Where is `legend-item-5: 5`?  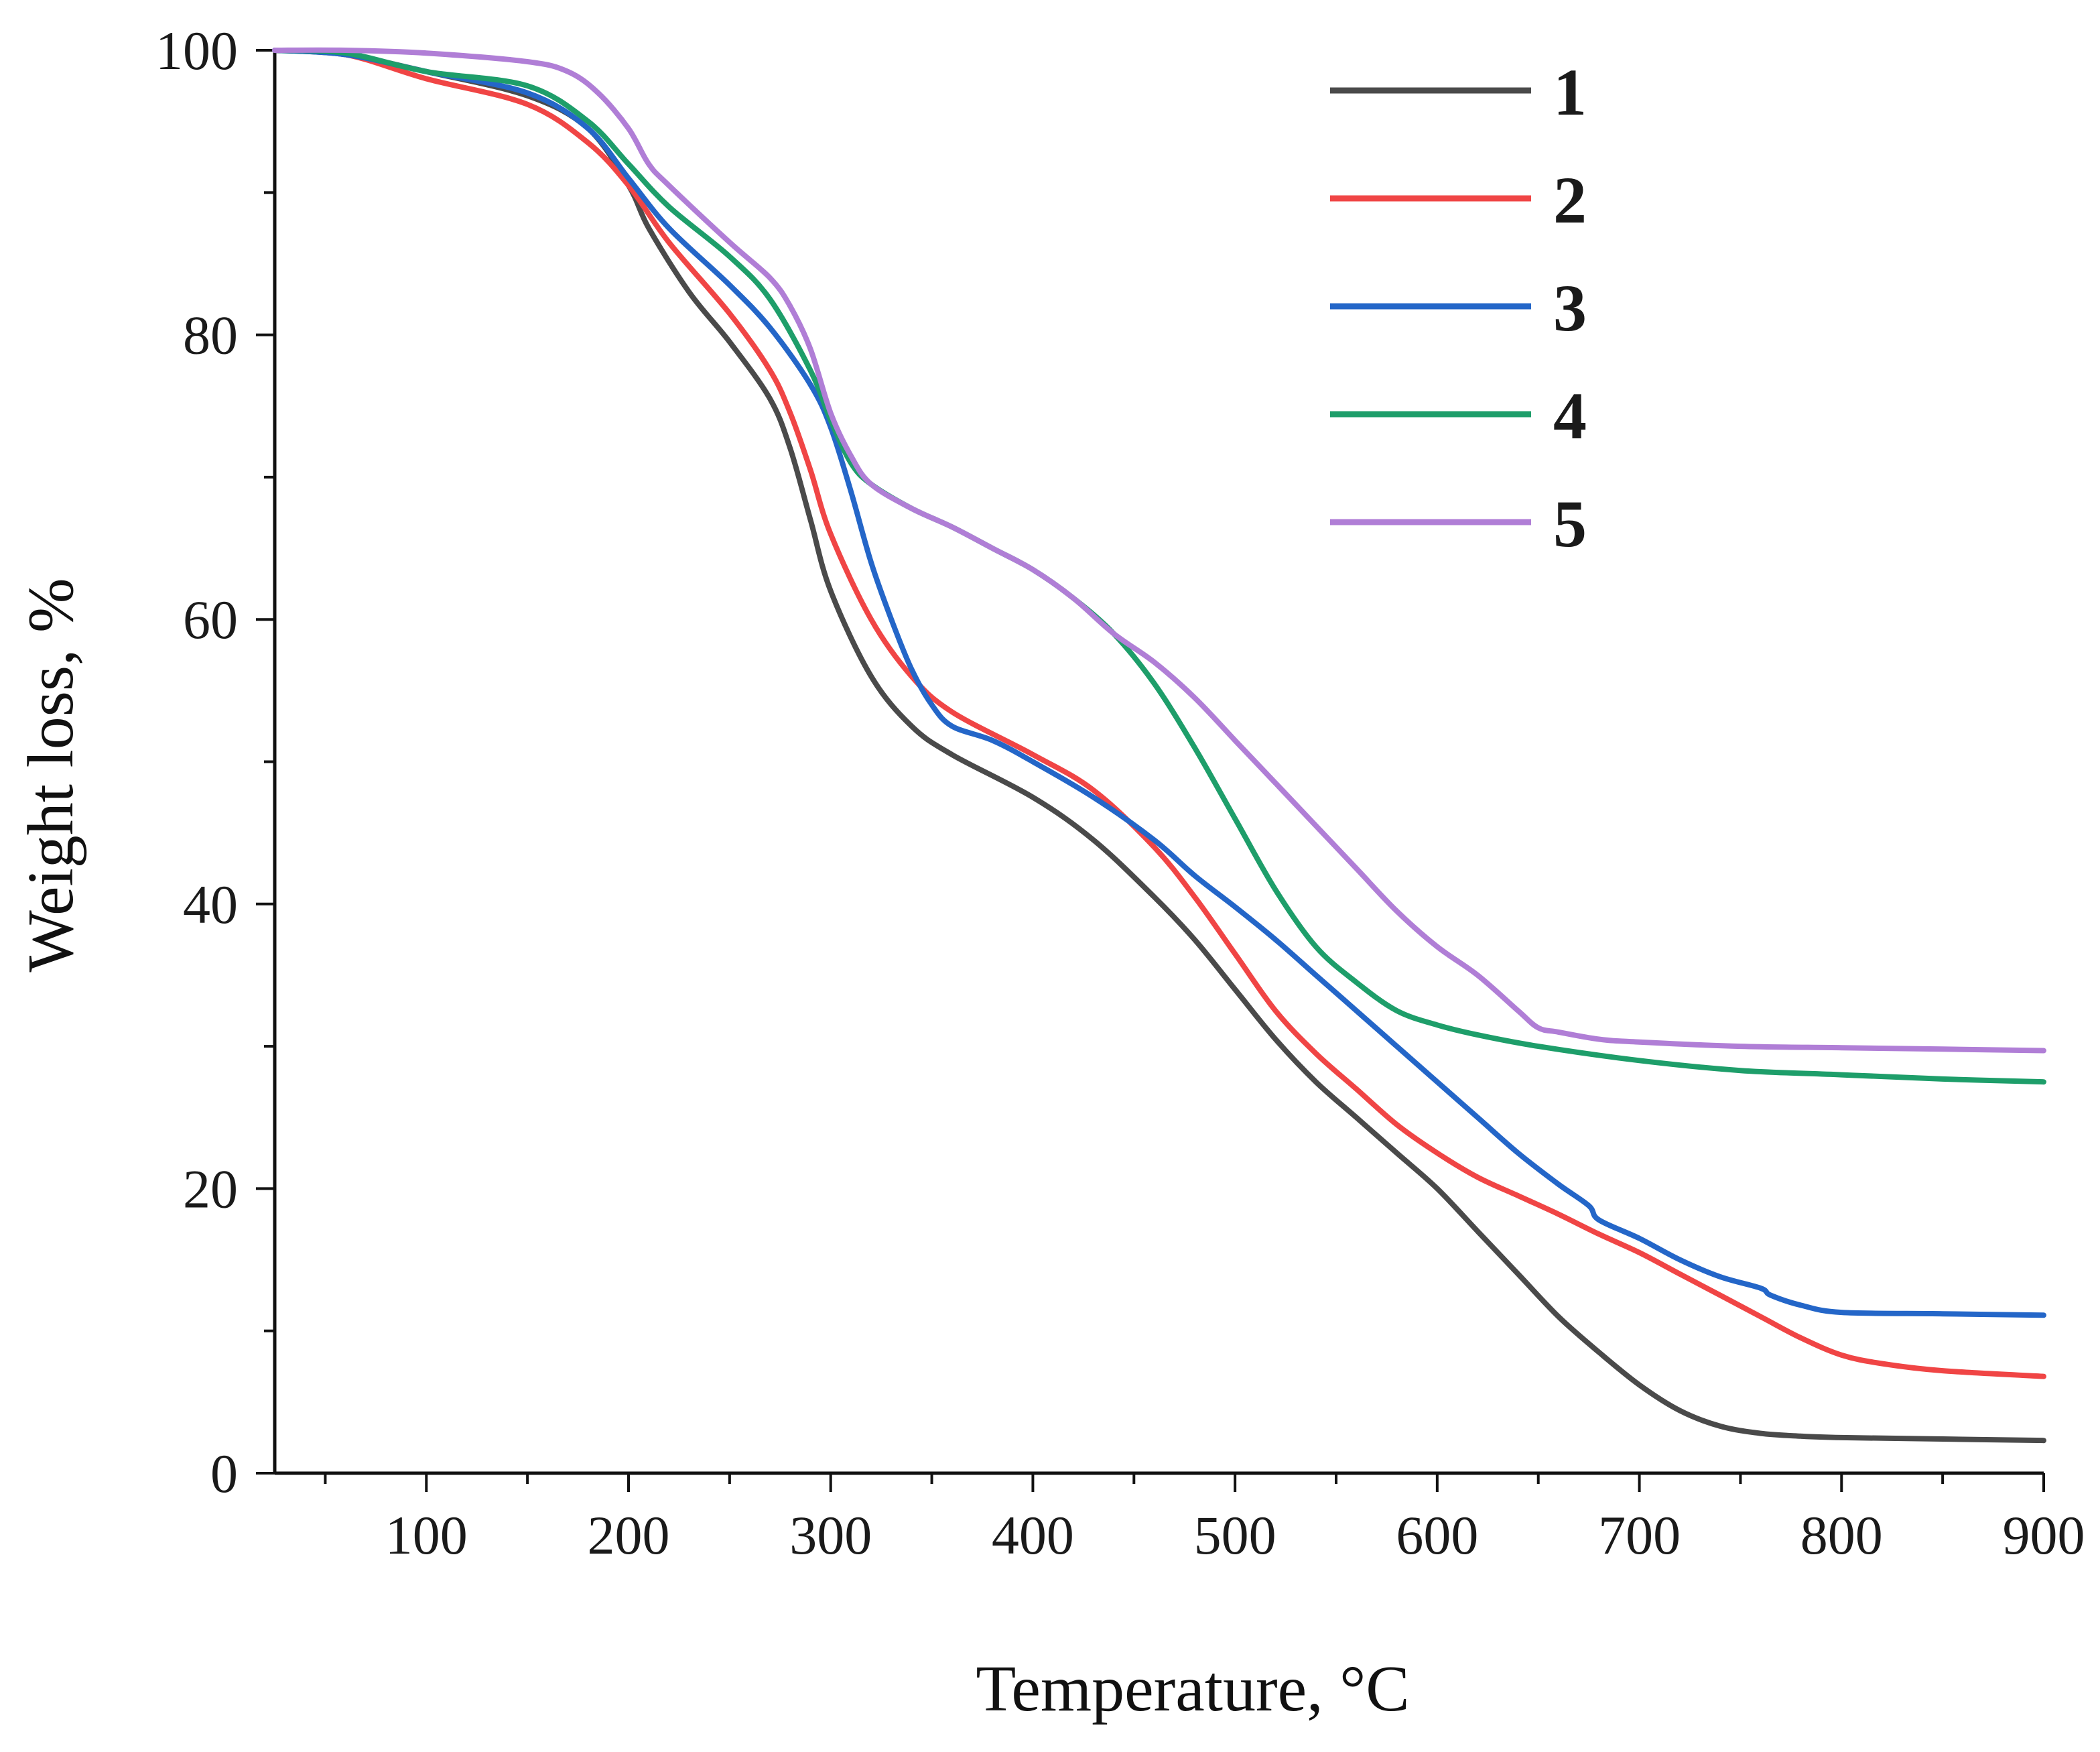 legend-item-5: 5 is located at coordinates (1458, 524).